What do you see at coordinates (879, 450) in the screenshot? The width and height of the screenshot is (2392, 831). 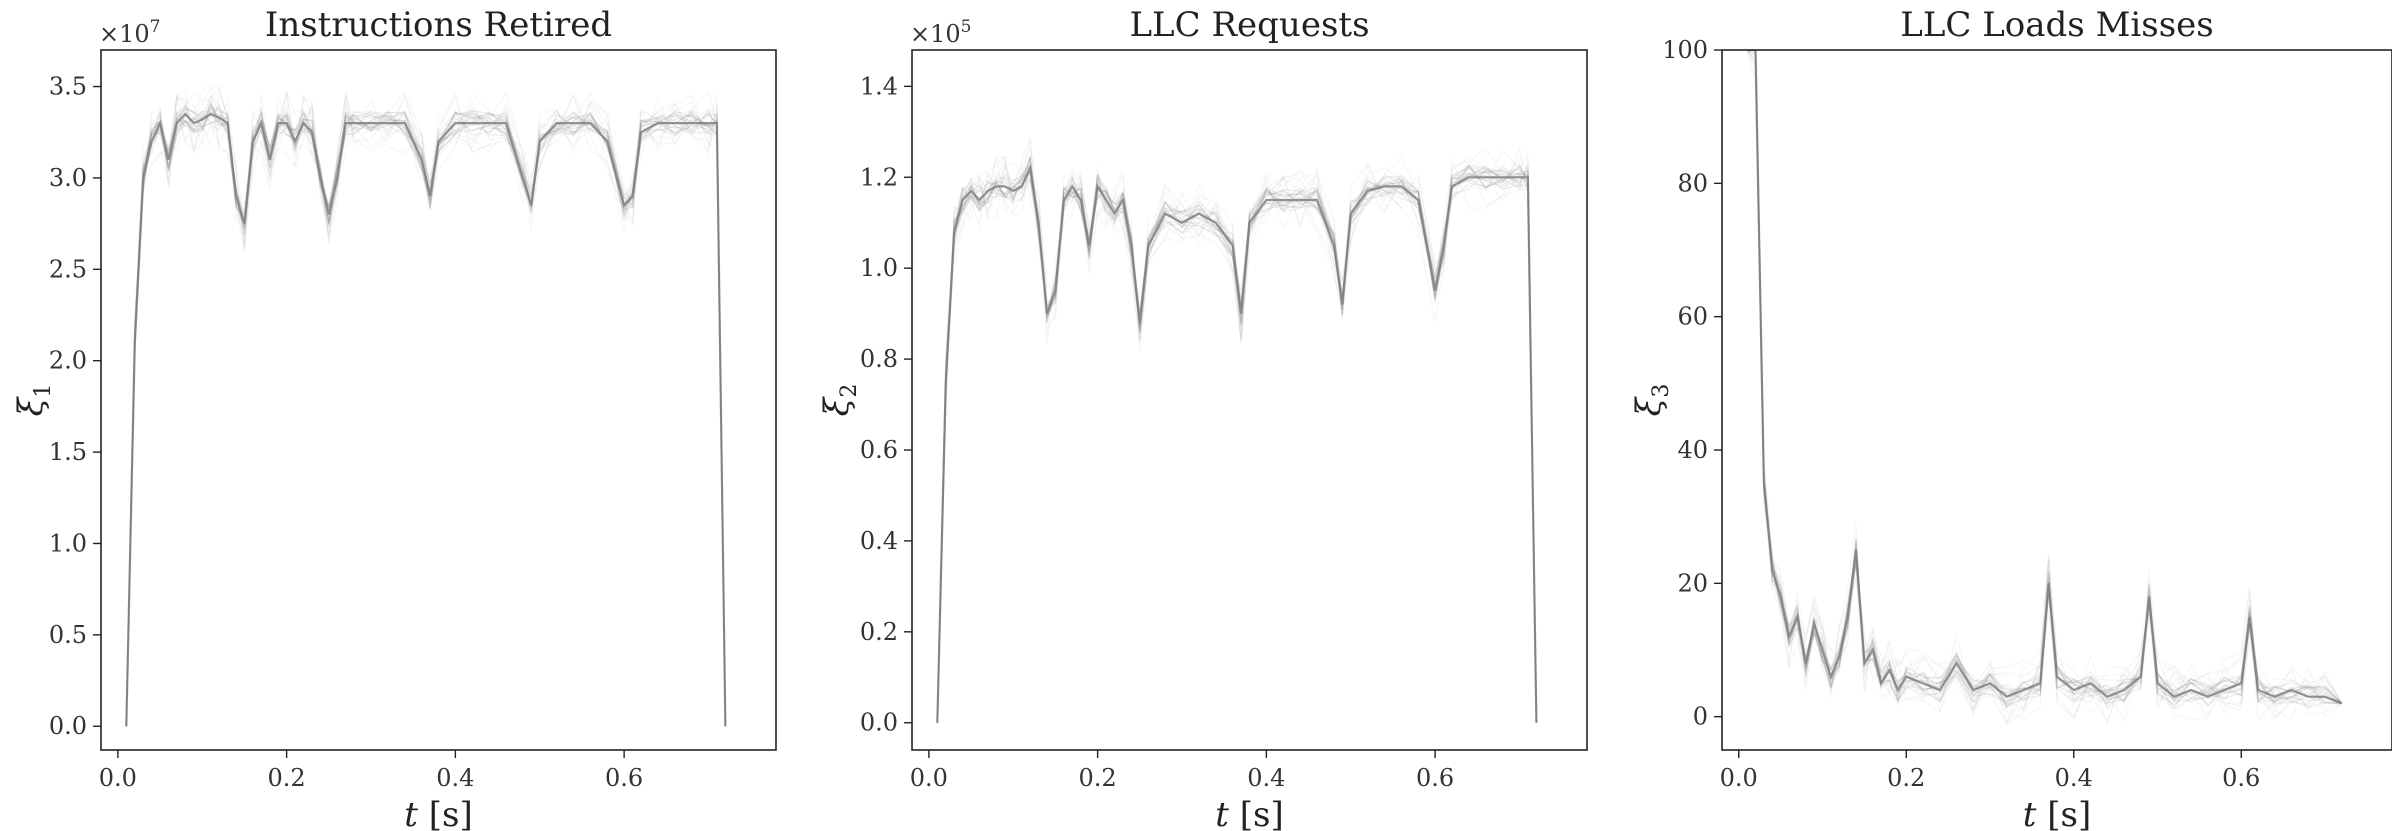 I see `y-tick-label: 0.6` at bounding box center [879, 450].